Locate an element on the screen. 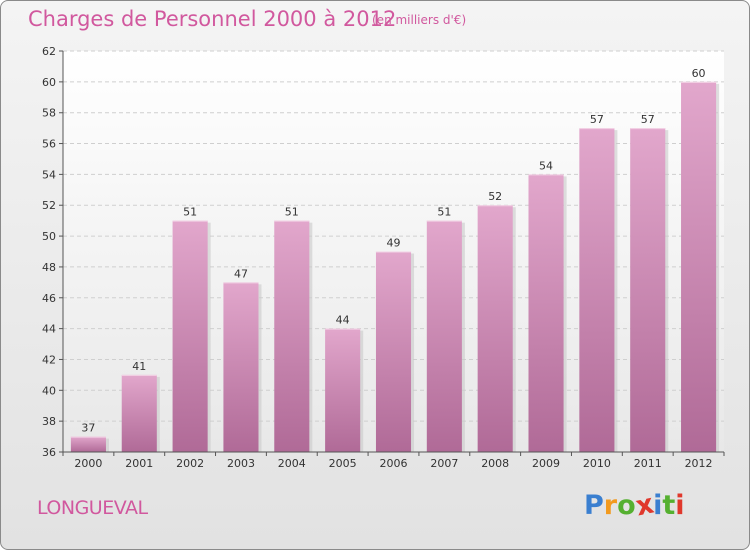  x-tick-label: 2004 is located at coordinates (292, 463).